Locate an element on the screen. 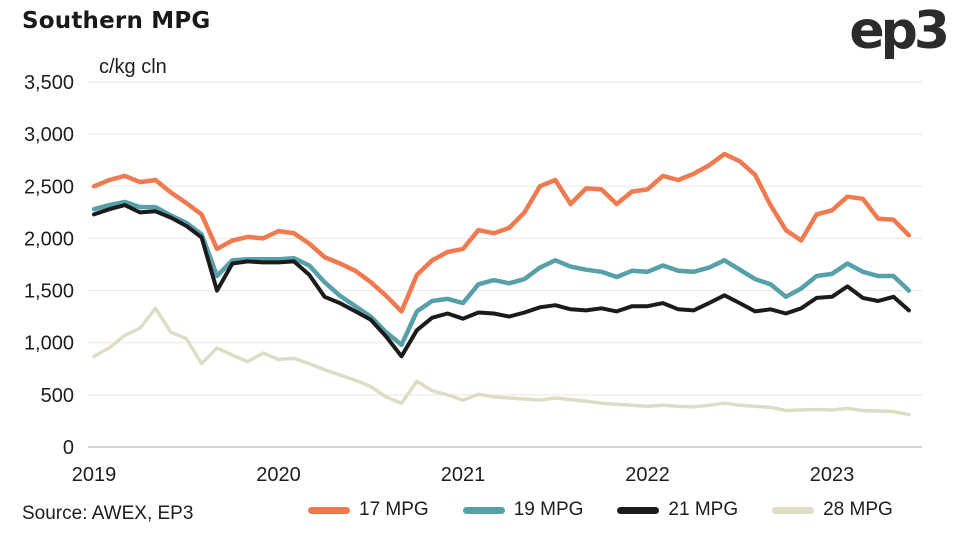  x-tick-label: 2022 is located at coordinates (647, 475).